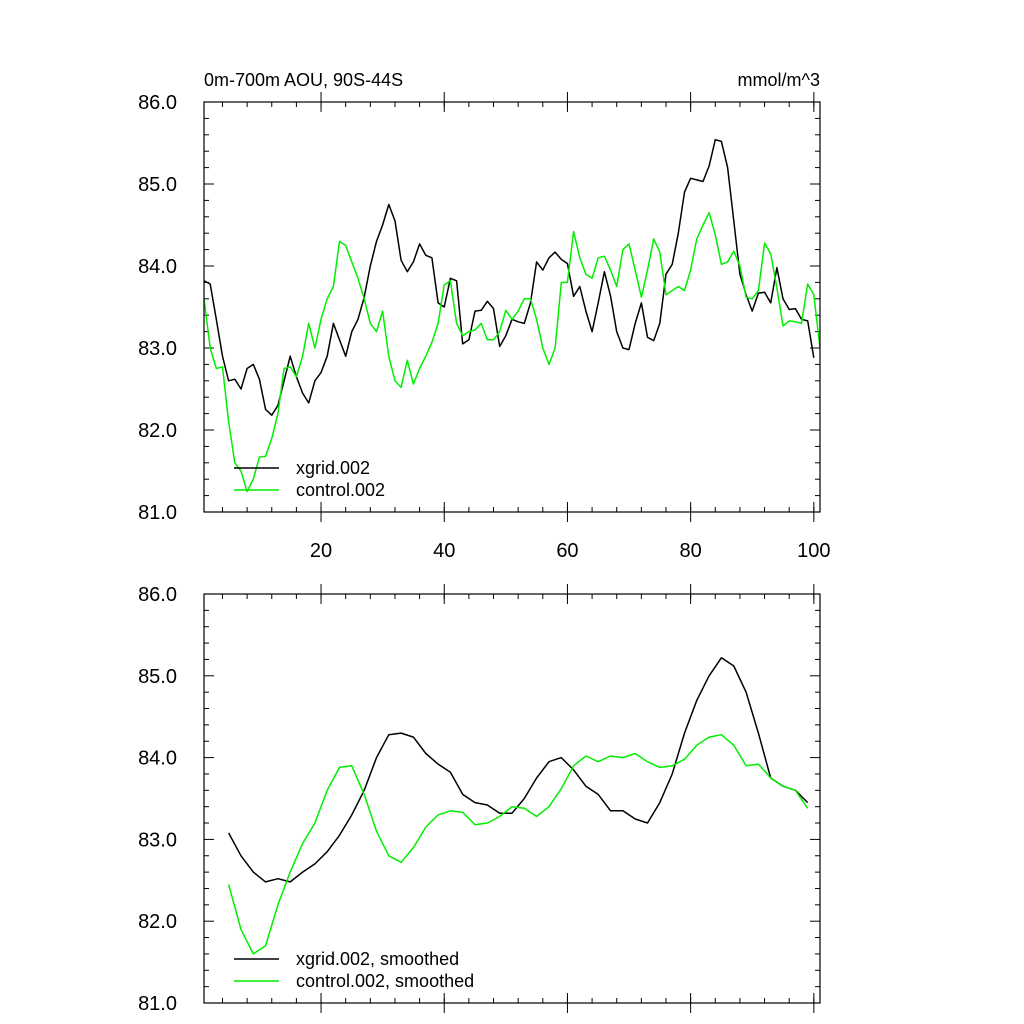 Image resolution: width=1024 pixels, height=1024 pixels. I want to click on x-tick-label: 40, so click(444, 551).